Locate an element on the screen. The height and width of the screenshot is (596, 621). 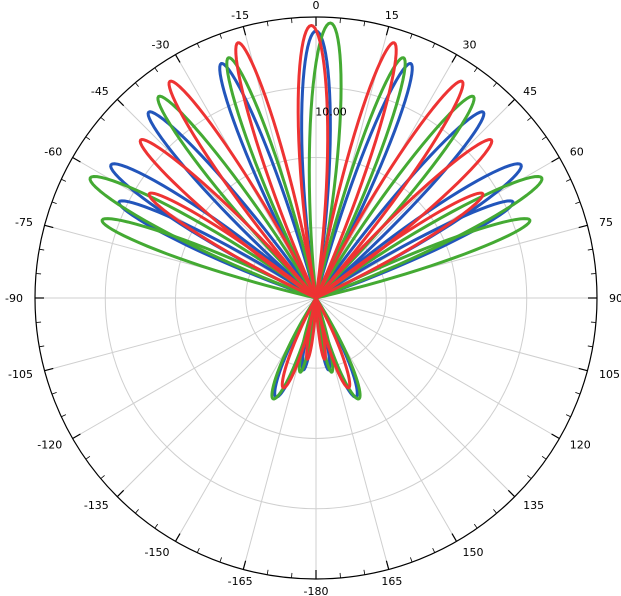
angle-tick-label: 135 is located at coordinates (533, 505).